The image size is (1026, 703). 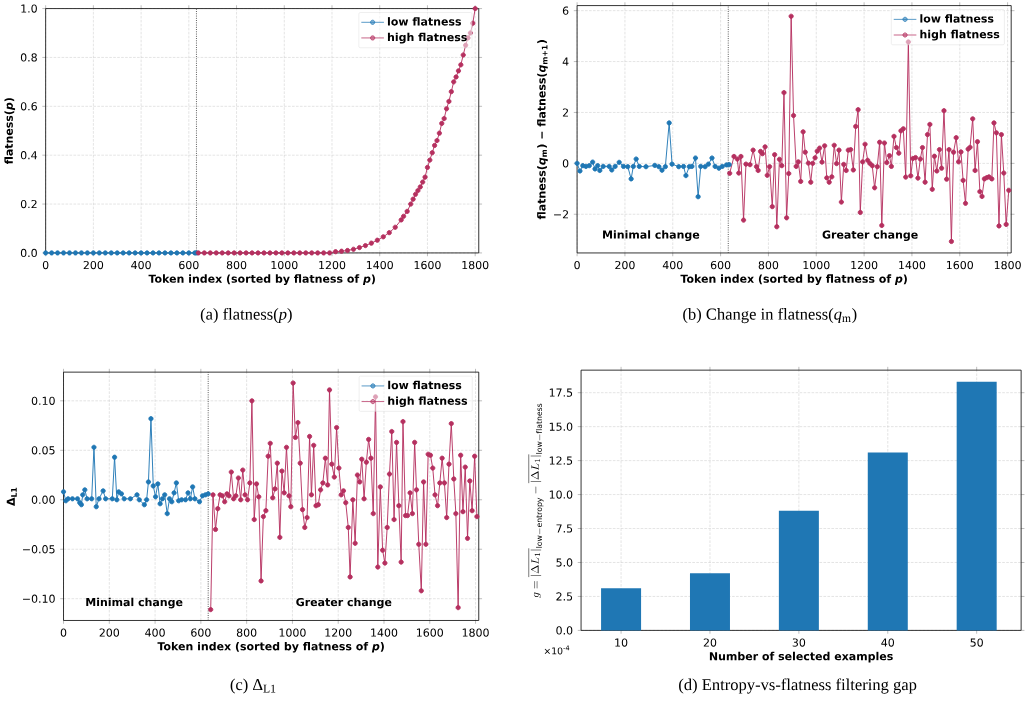 What do you see at coordinates (43, 400) in the screenshot?
I see `y-tick-label: 0.10` at bounding box center [43, 400].